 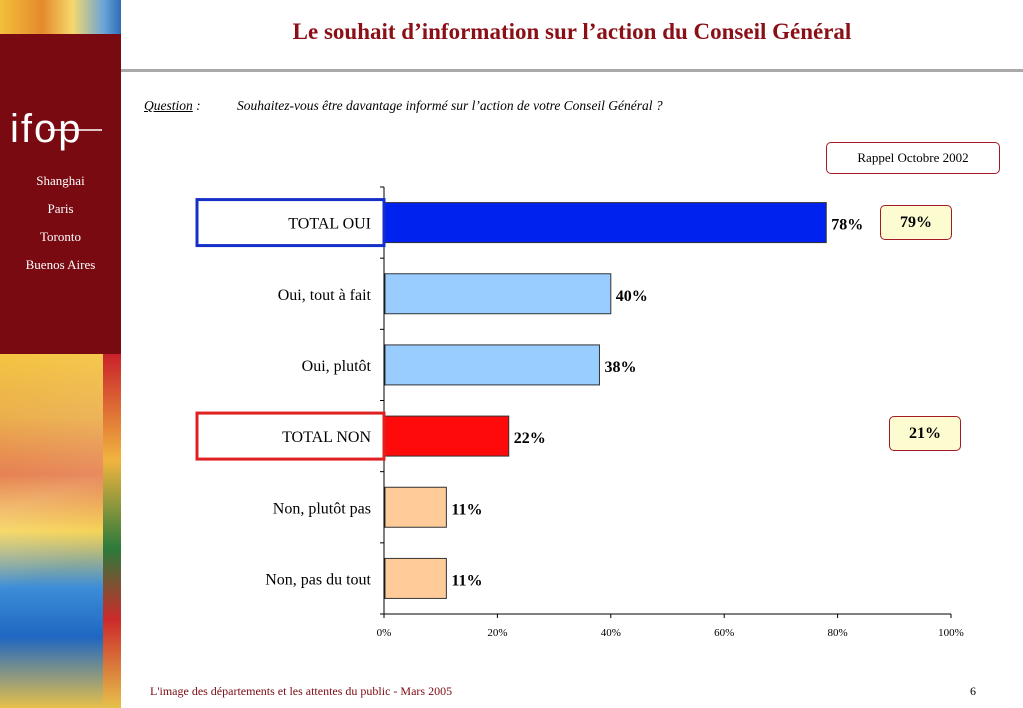 I want to click on left-sidebar-strip: ifop Shanghai Paris Toronto Buenos Aires, so click(x=60, y=354).